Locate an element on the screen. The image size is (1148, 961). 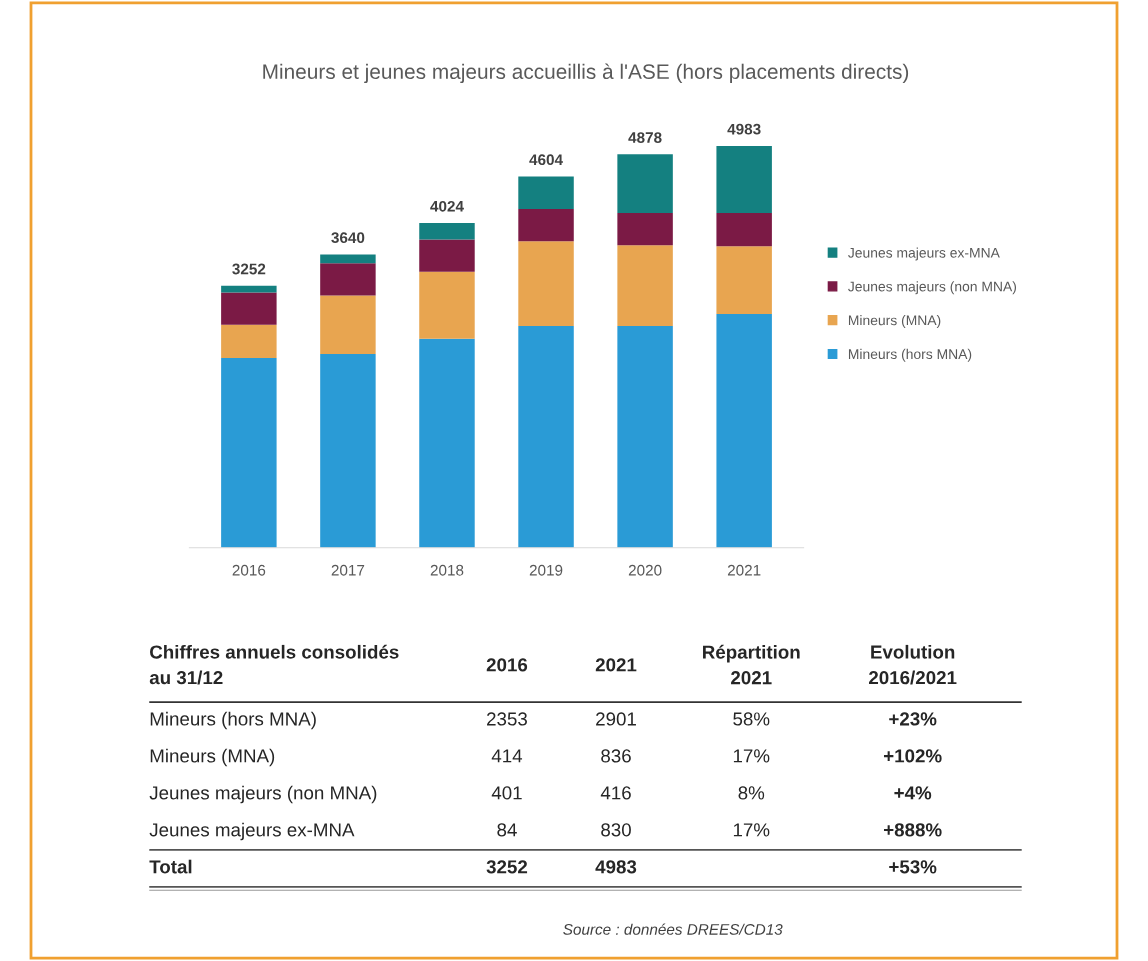
text: 2901 is located at coordinates (616, 719).